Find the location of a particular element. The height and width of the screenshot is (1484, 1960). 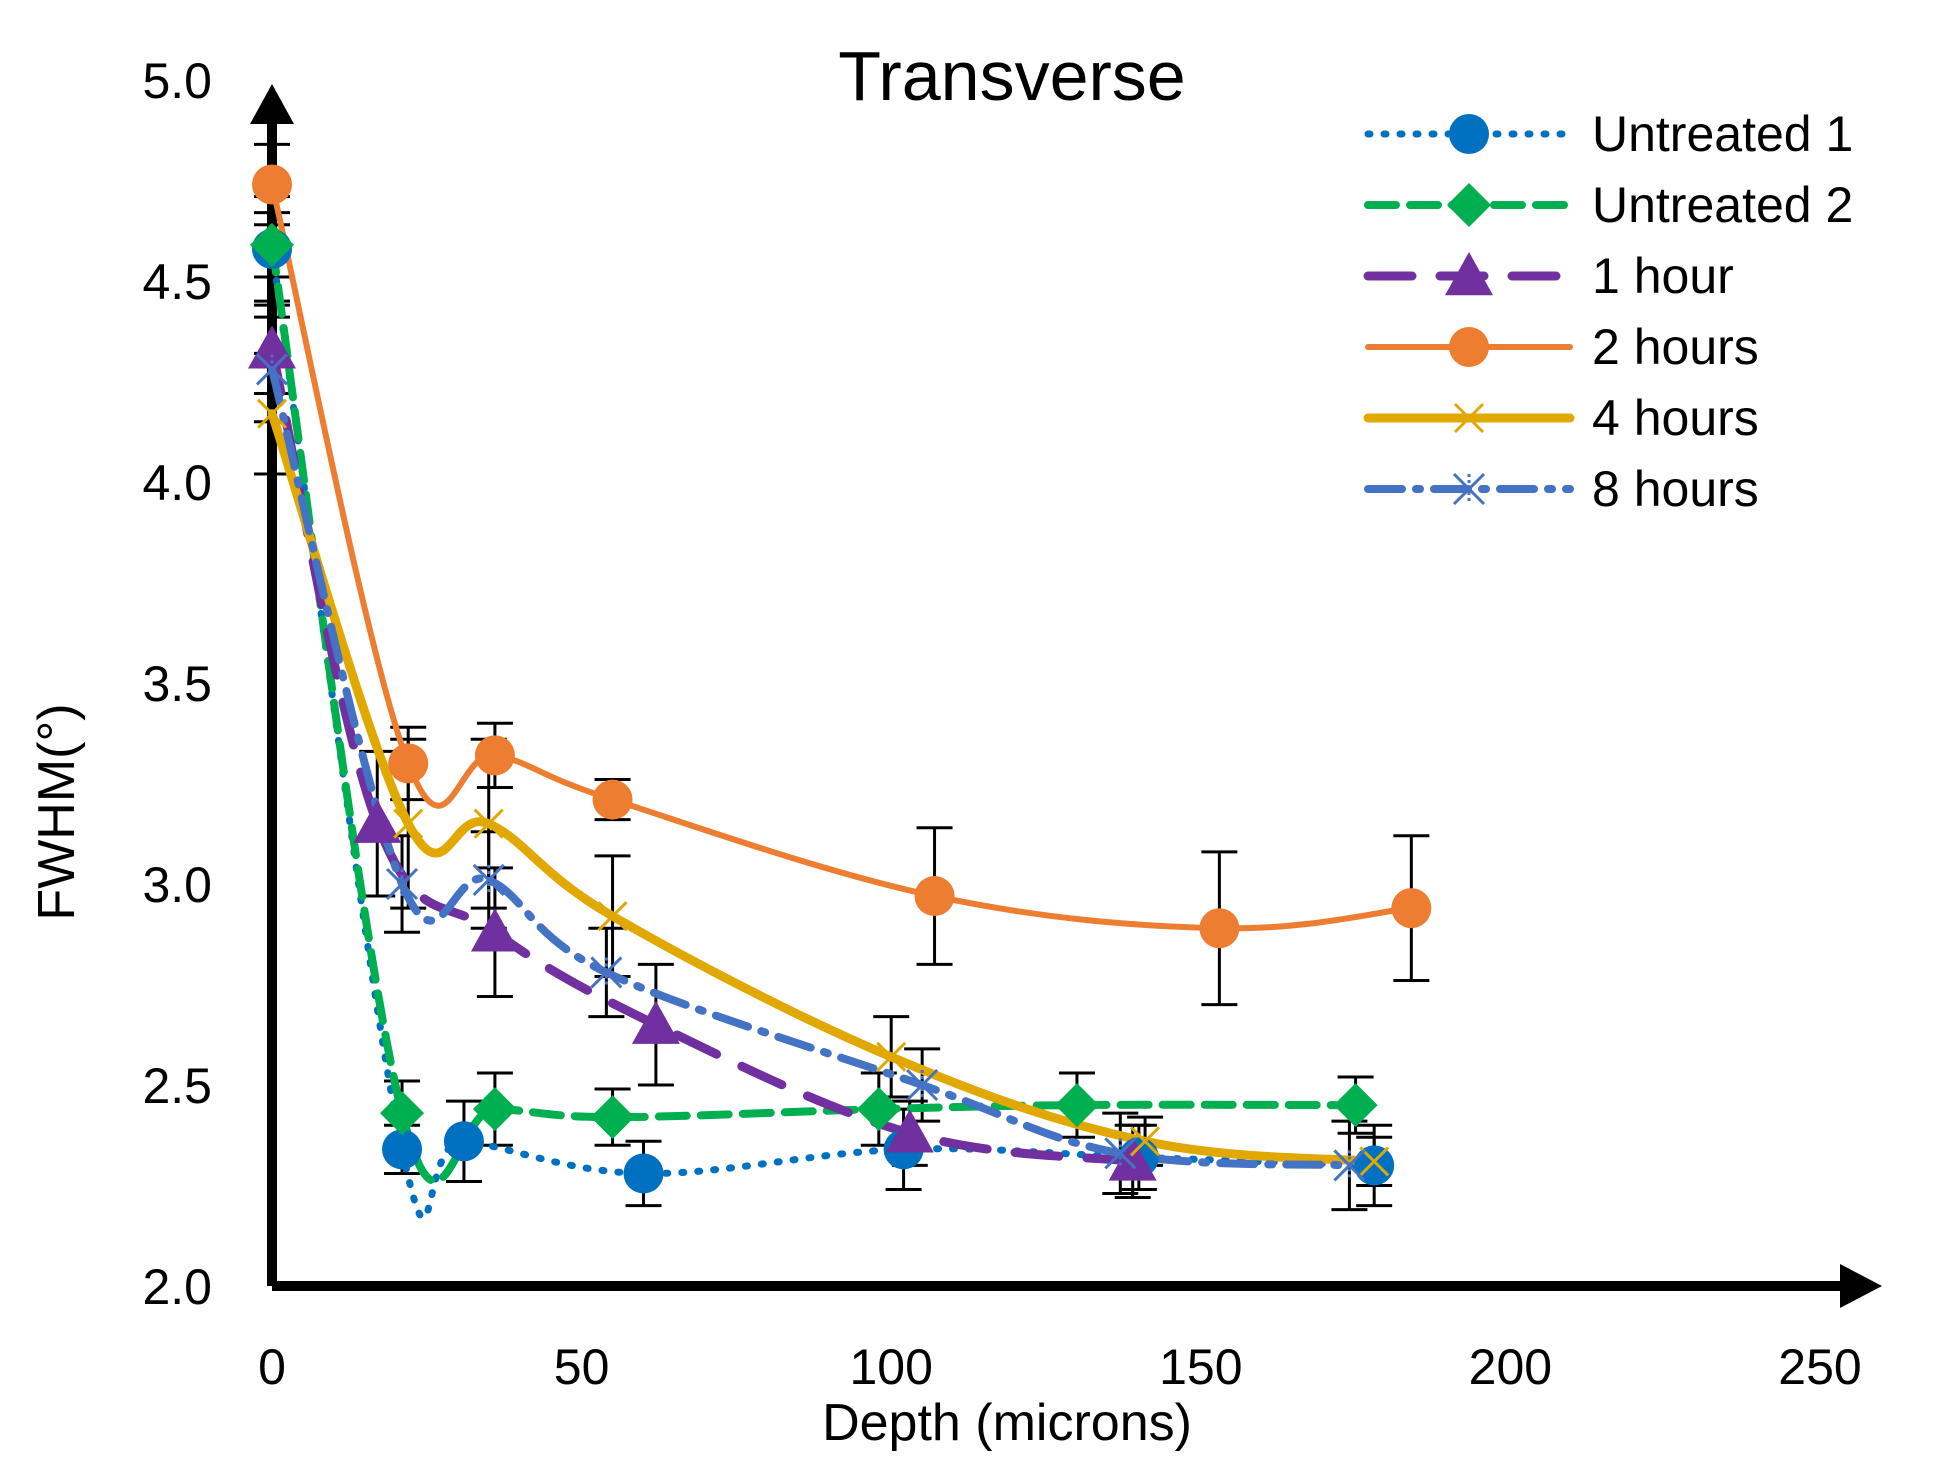

legend-label: 4 hours is located at coordinates (1675, 418).